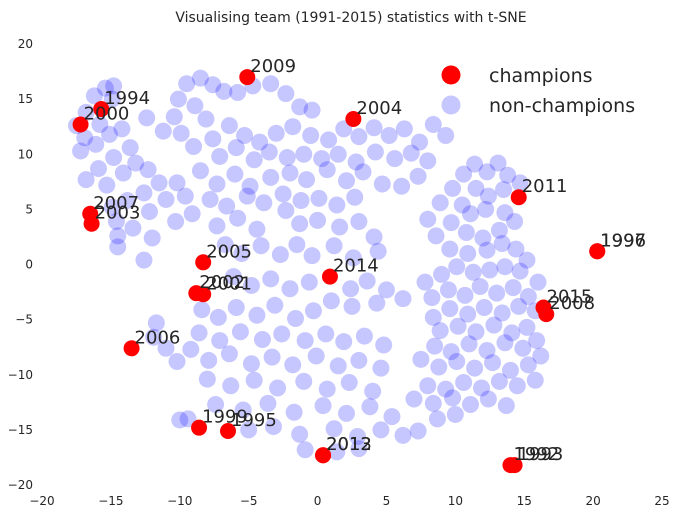 This screenshot has width=681, height=520. I want to click on x-tick-label: 0, so click(318, 501).